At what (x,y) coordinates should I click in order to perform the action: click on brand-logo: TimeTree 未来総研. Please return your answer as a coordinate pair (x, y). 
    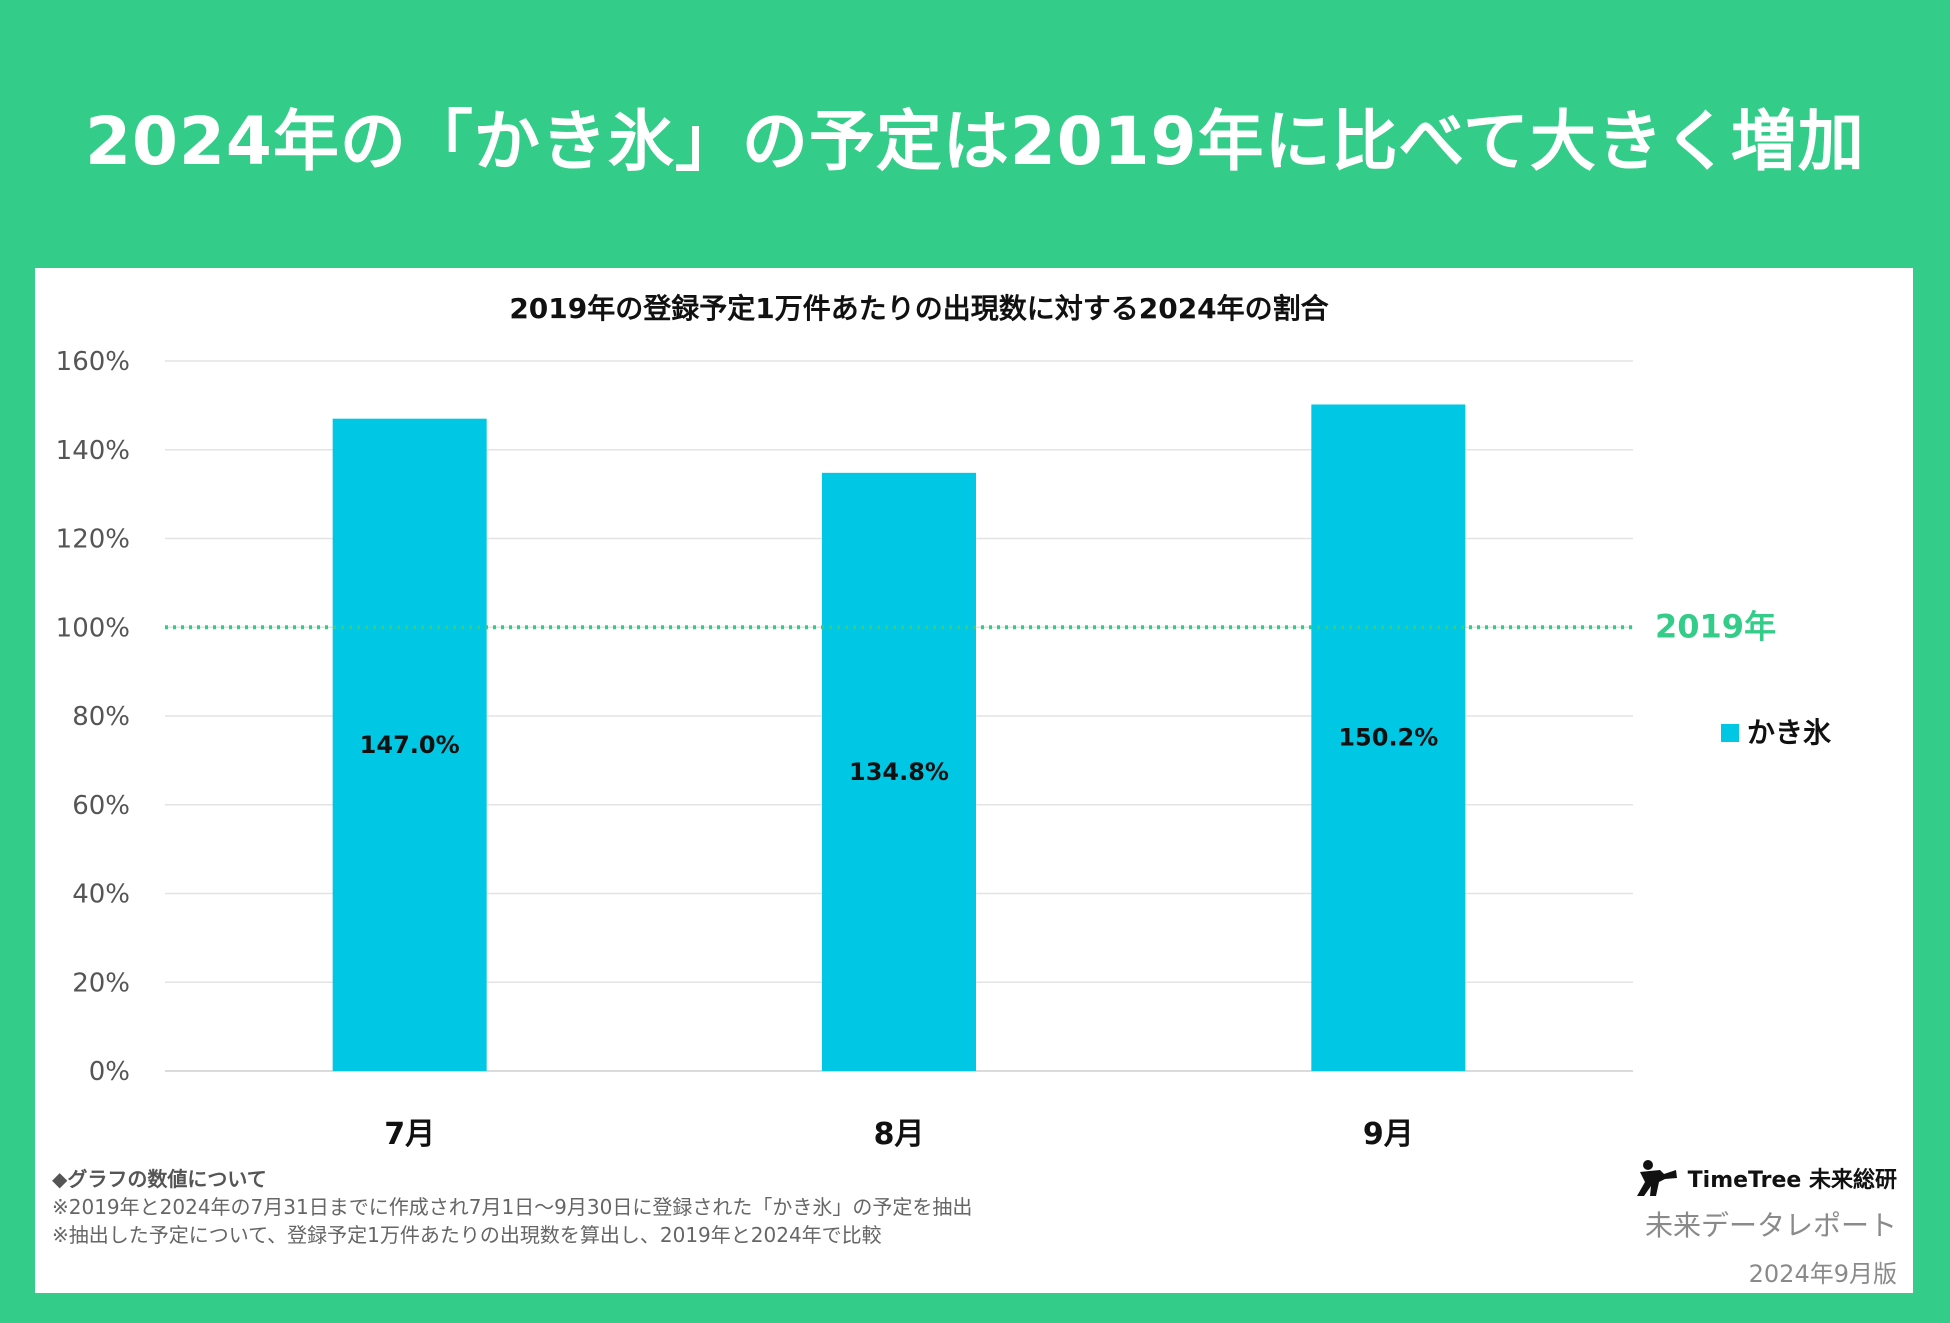
    Looking at the image, I should click on (1765, 1178).